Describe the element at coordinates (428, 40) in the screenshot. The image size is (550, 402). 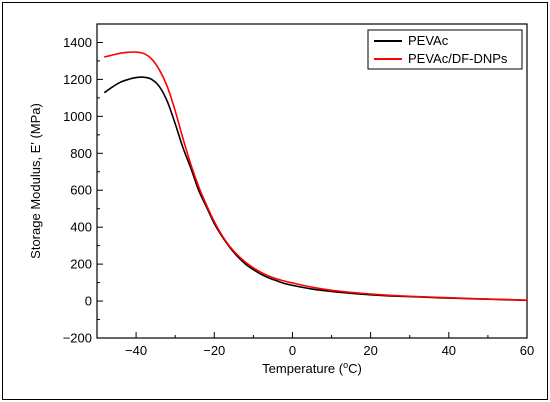
I see `legend-label-pevac: PEVAc` at that location.